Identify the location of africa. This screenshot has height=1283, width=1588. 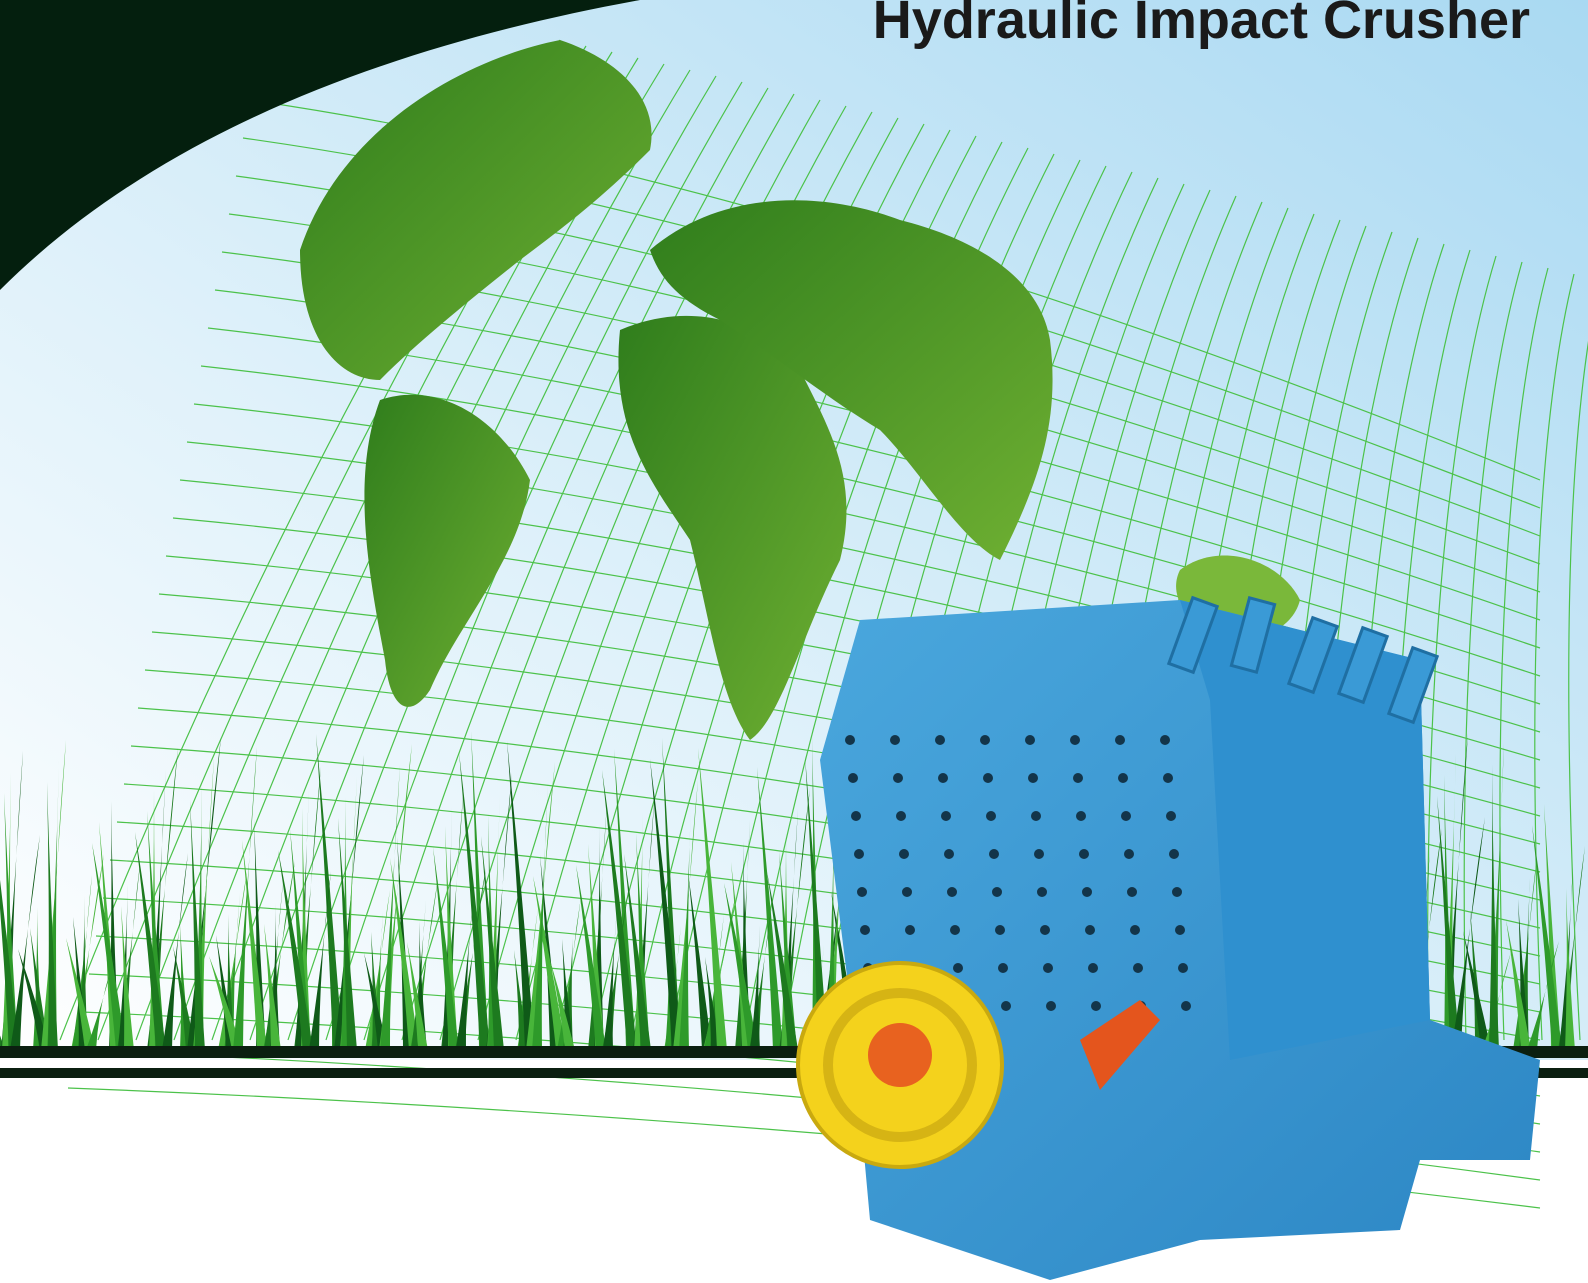
(732, 527).